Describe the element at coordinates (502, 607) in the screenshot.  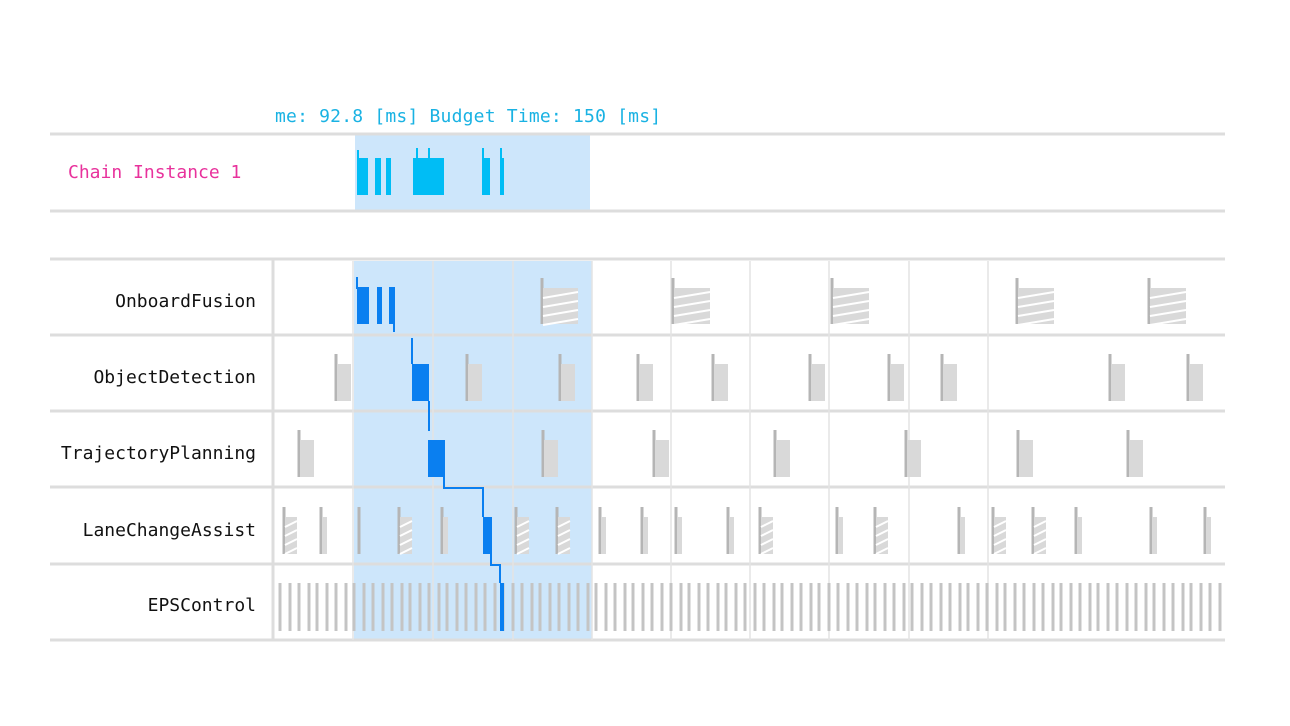
I see `active-job-eps-control` at that location.